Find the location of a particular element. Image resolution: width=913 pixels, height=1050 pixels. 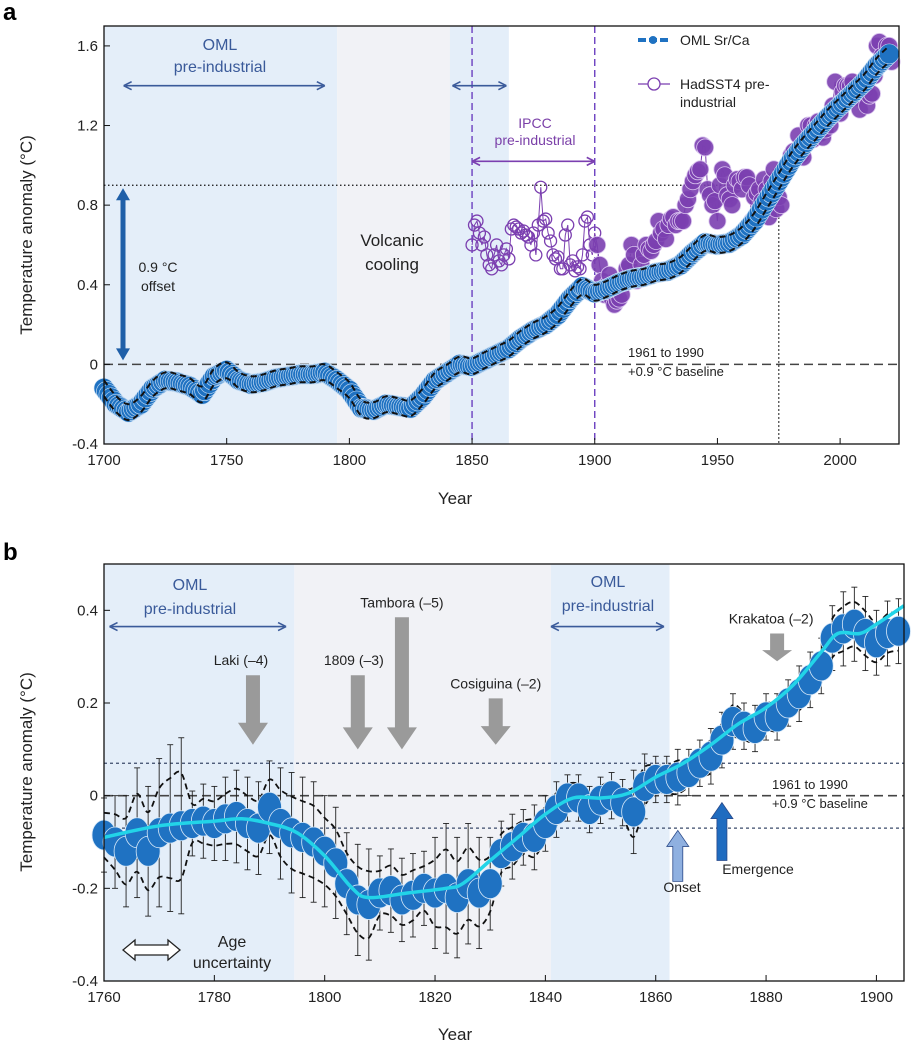

shaded-period-oml-pre-industrial is located at coordinates (199, 772).